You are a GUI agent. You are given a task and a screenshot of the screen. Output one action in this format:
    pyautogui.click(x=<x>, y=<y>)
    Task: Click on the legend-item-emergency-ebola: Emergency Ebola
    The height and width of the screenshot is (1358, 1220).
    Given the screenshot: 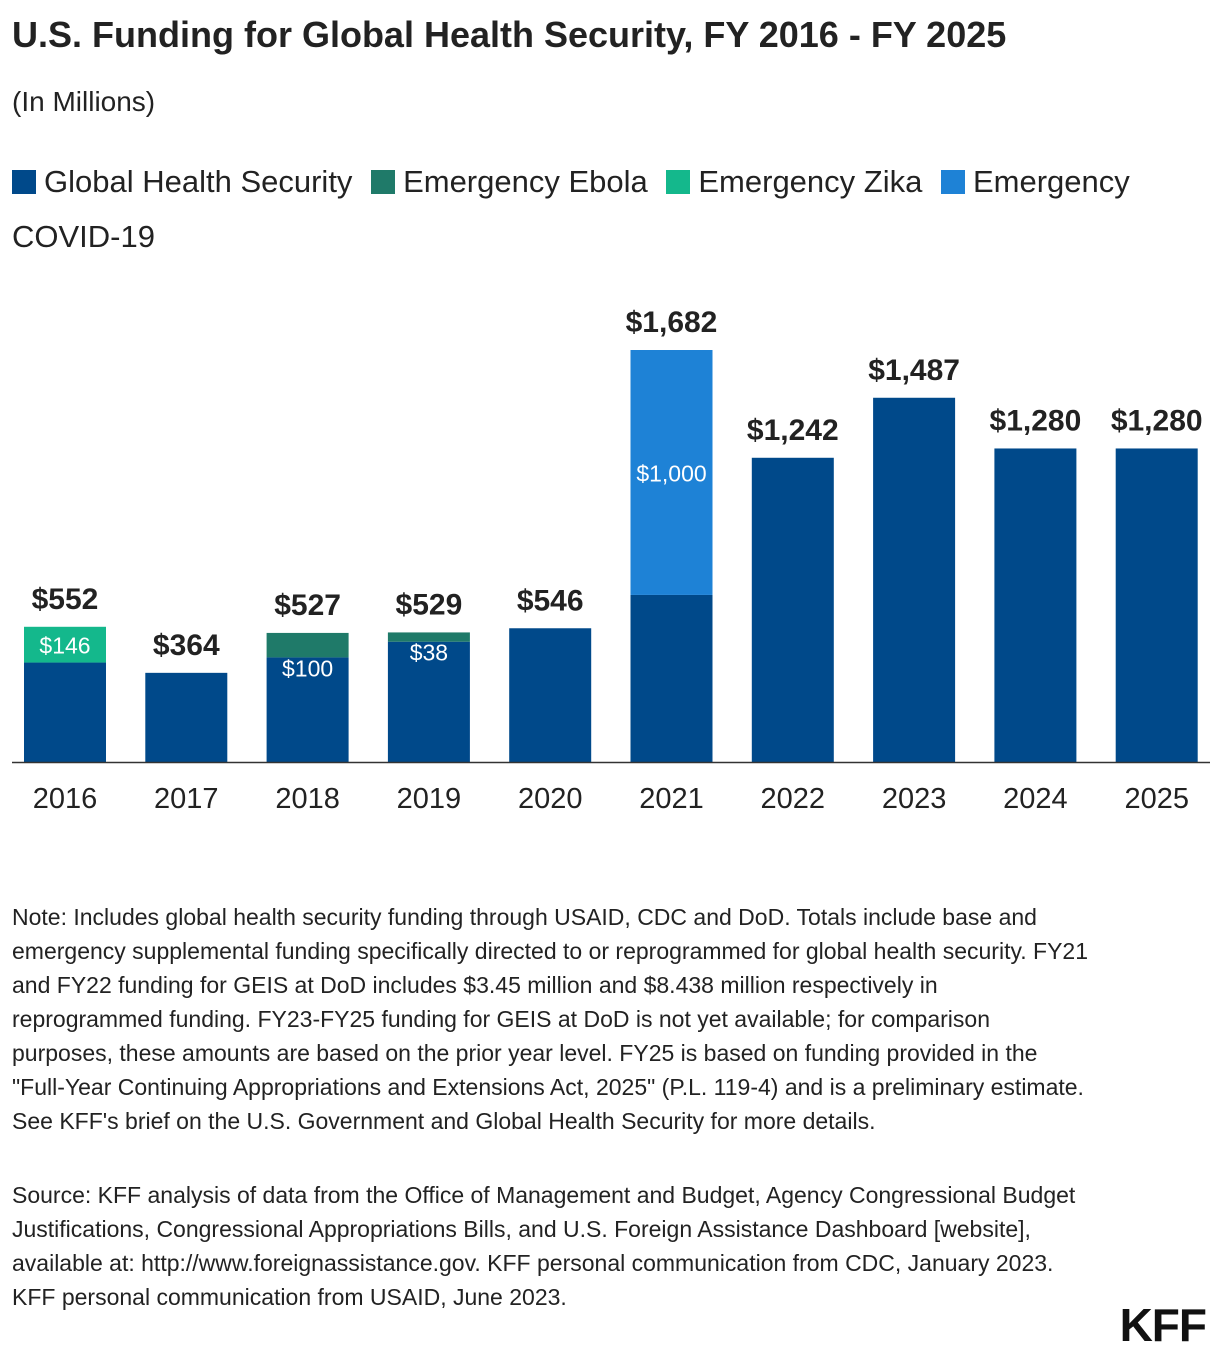 What is the action you would take?
    pyautogui.click(x=509, y=181)
    